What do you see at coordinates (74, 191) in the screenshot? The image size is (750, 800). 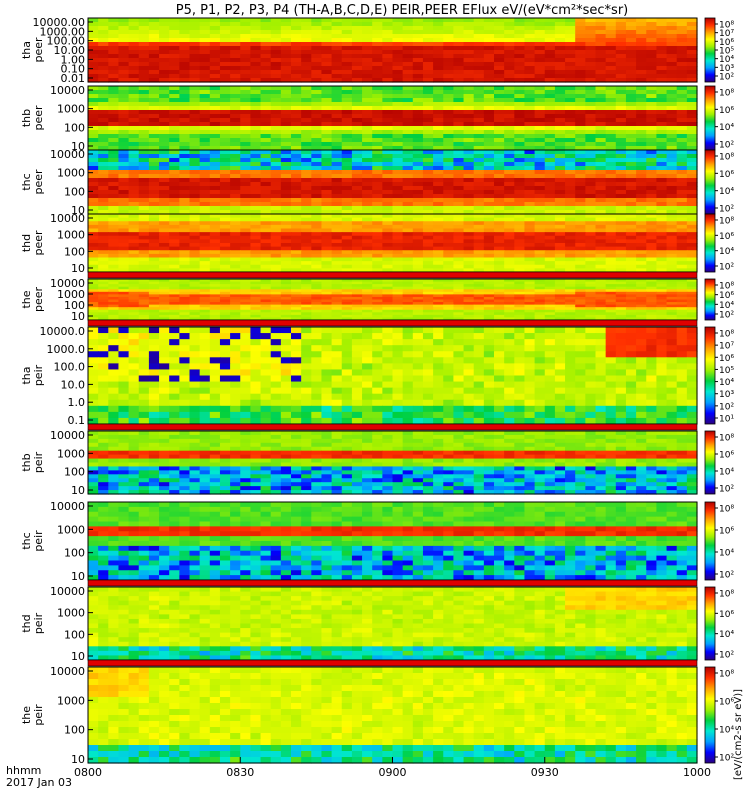 I see `y-tick-label: 100` at bounding box center [74, 191].